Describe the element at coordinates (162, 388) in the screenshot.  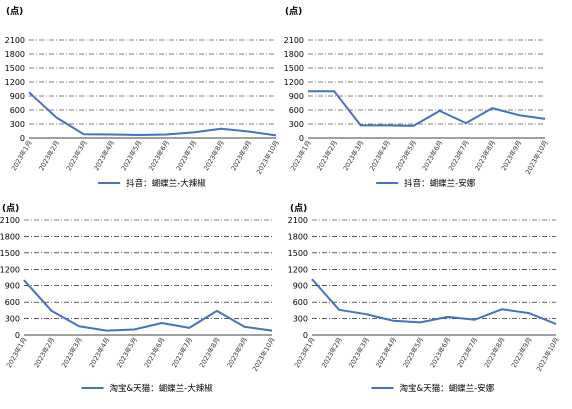
I see `legend-label: 淘宝&天猫：蝴蝶兰-大辣椒` at that location.